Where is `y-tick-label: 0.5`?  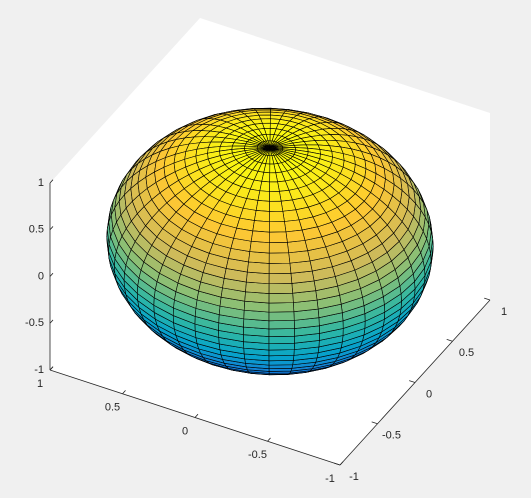
y-tick-label: 0.5 is located at coordinates (466, 353).